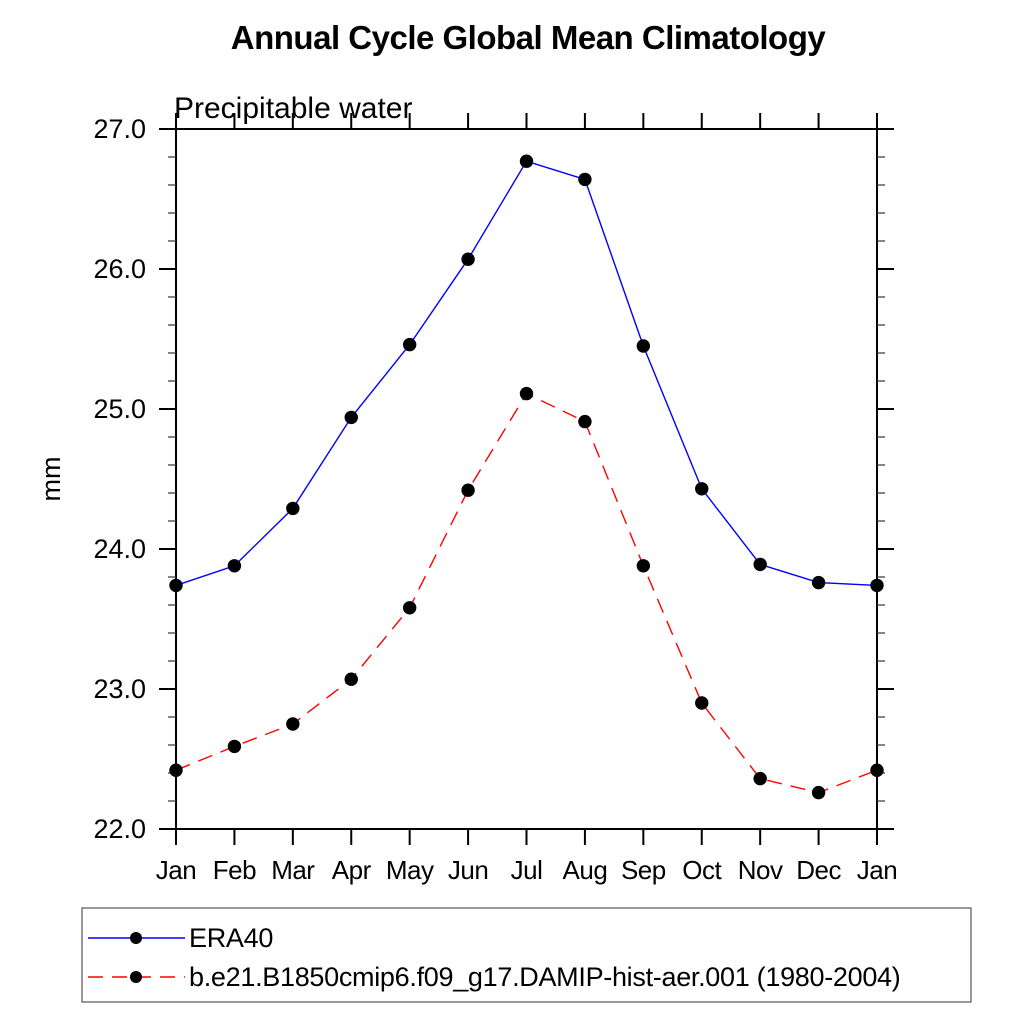 This screenshot has height=1024, width=1024. Describe the element at coordinates (643, 870) in the screenshot. I see `x-tick-label-sep-8: Sep` at that location.